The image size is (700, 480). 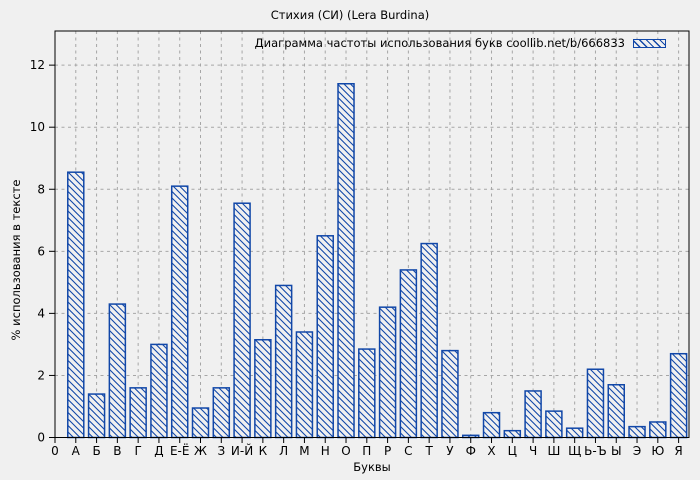 I want to click on bar-Я, so click(x=678, y=395).